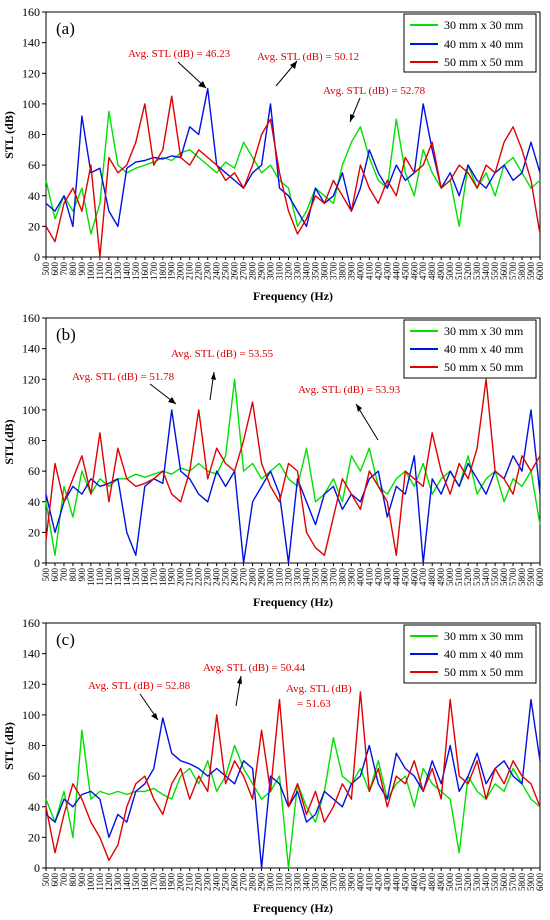  What do you see at coordinates (31, 73) in the screenshot?
I see `y-tick-label: 120` at bounding box center [31, 73].